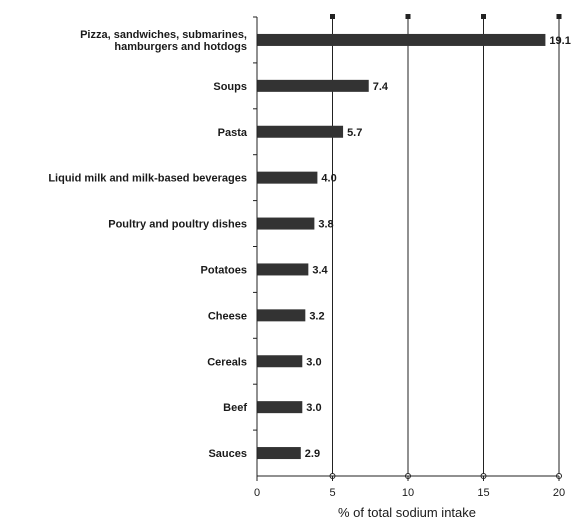 Image resolution: width=583 pixels, height=520 pixels. Describe the element at coordinates (257, 493) in the screenshot. I see `x-tick-label: 0` at that location.